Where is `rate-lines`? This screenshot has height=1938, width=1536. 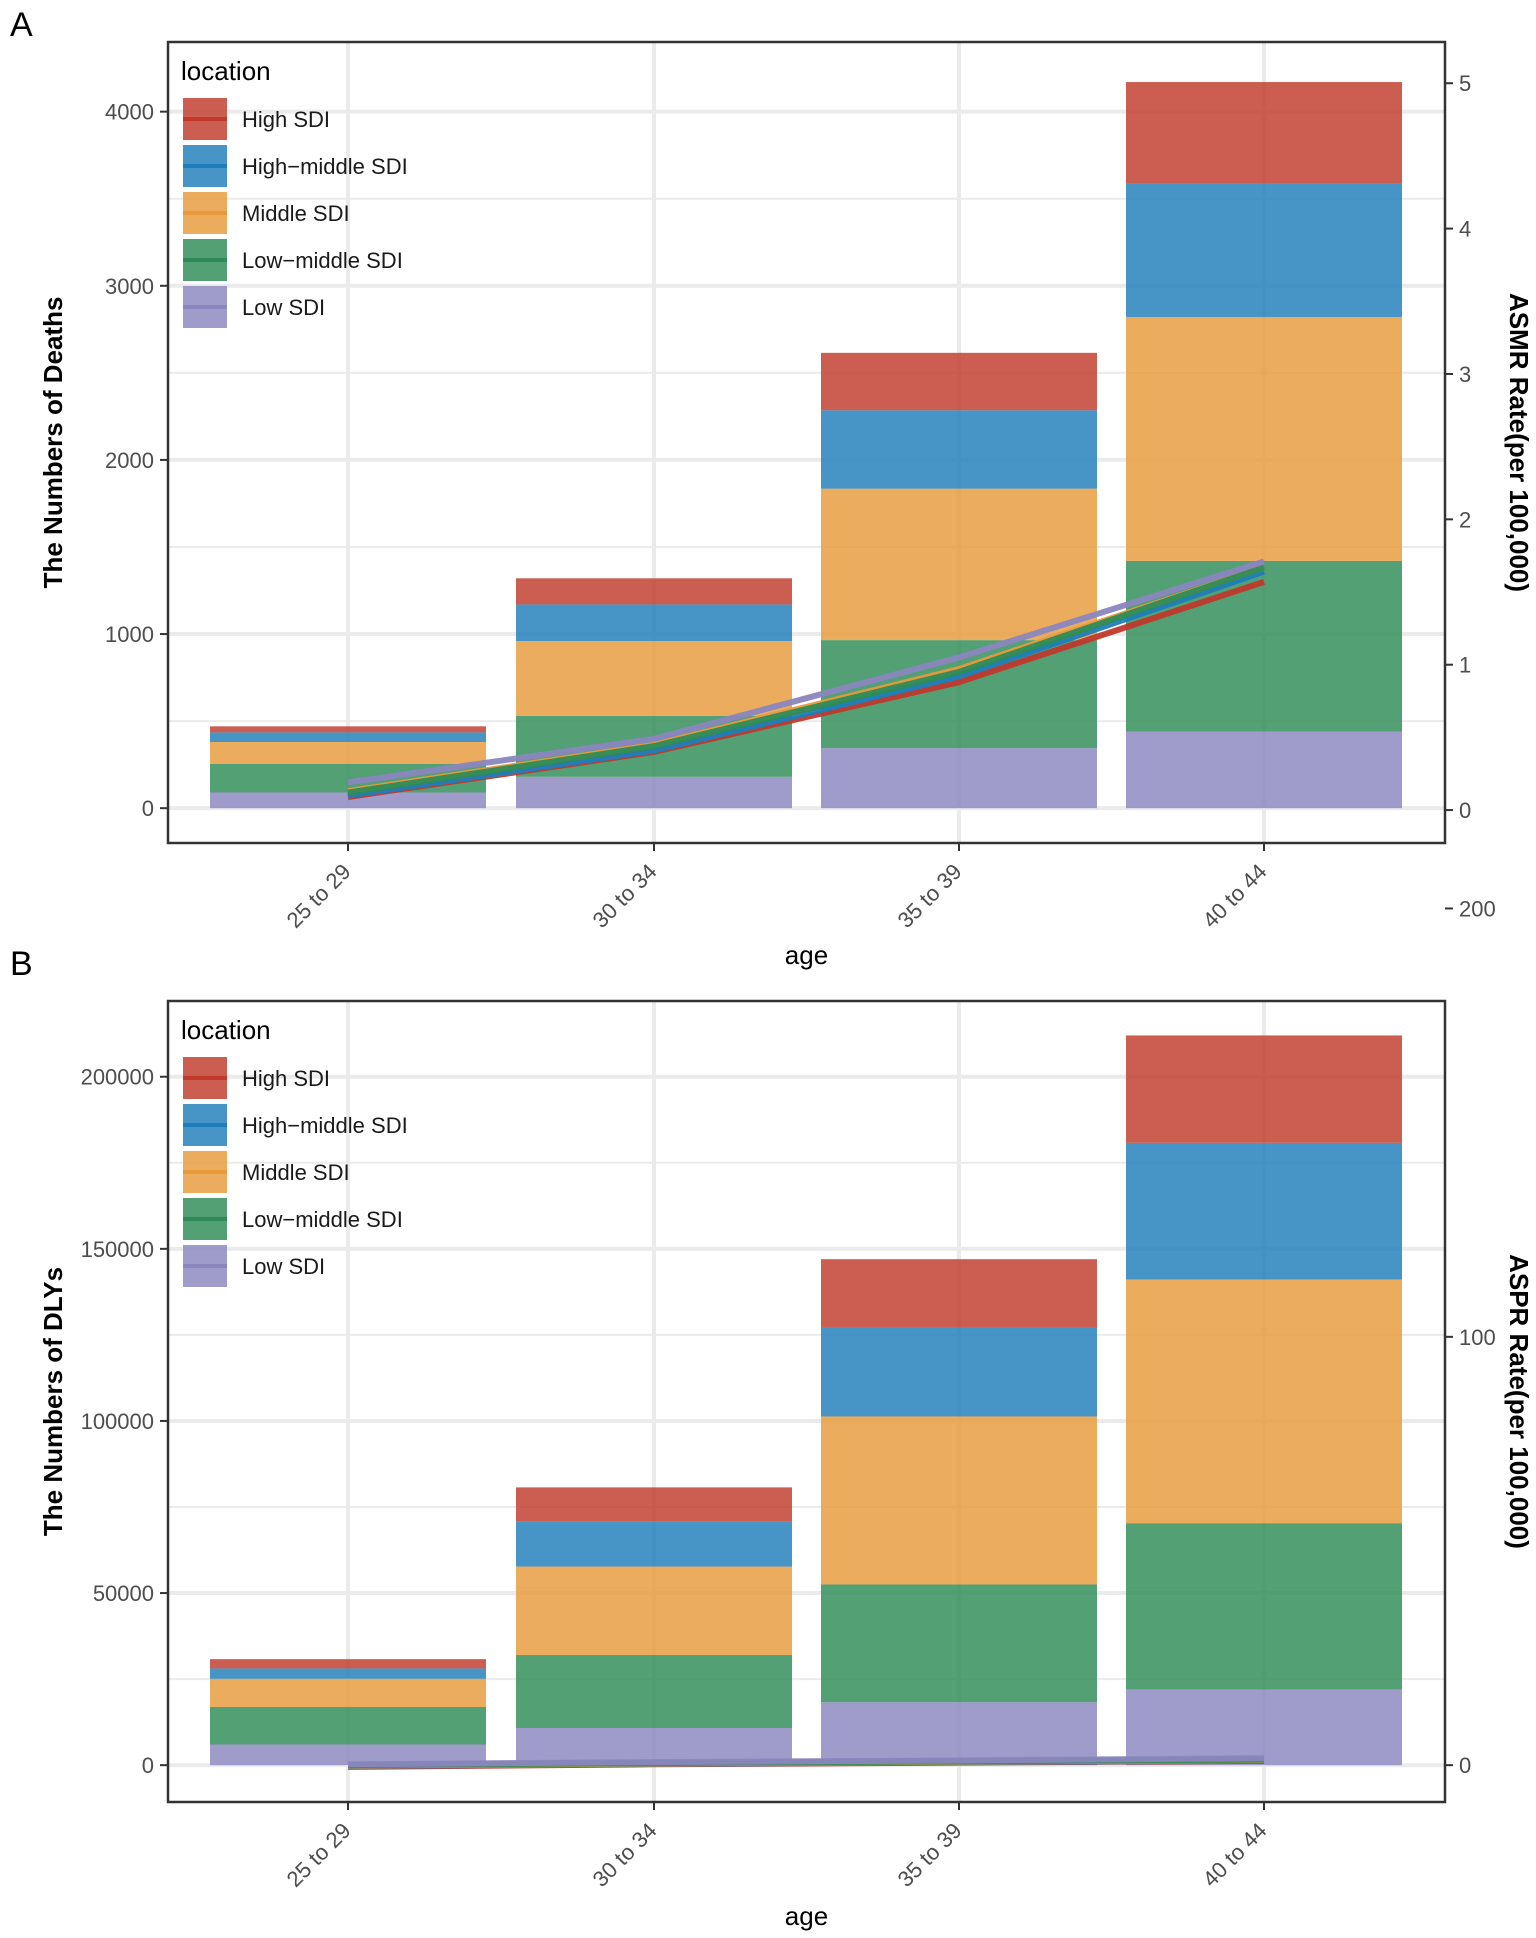 rate-lines is located at coordinates (806, 1762).